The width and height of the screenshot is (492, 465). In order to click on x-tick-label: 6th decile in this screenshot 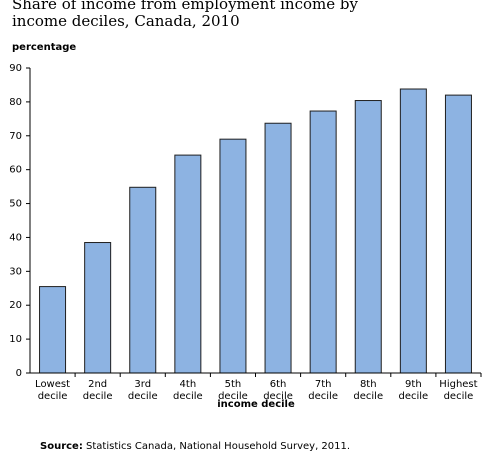, I will do `click(278, 390)`.